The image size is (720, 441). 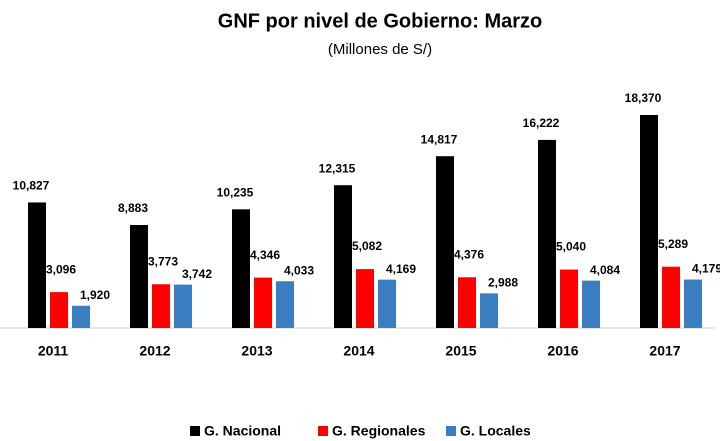 I want to click on legend-label: G. Regionales, so click(x=379, y=431).